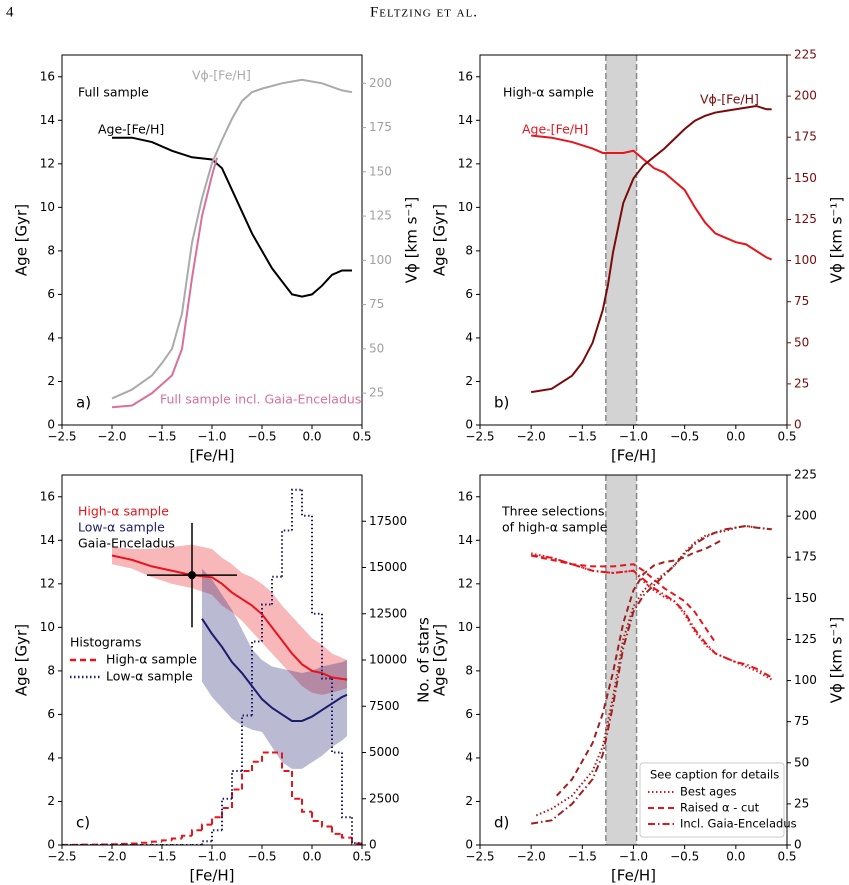  What do you see at coordinates (424, 12) in the screenshot?
I see `running-head: Feltzing et al.` at bounding box center [424, 12].